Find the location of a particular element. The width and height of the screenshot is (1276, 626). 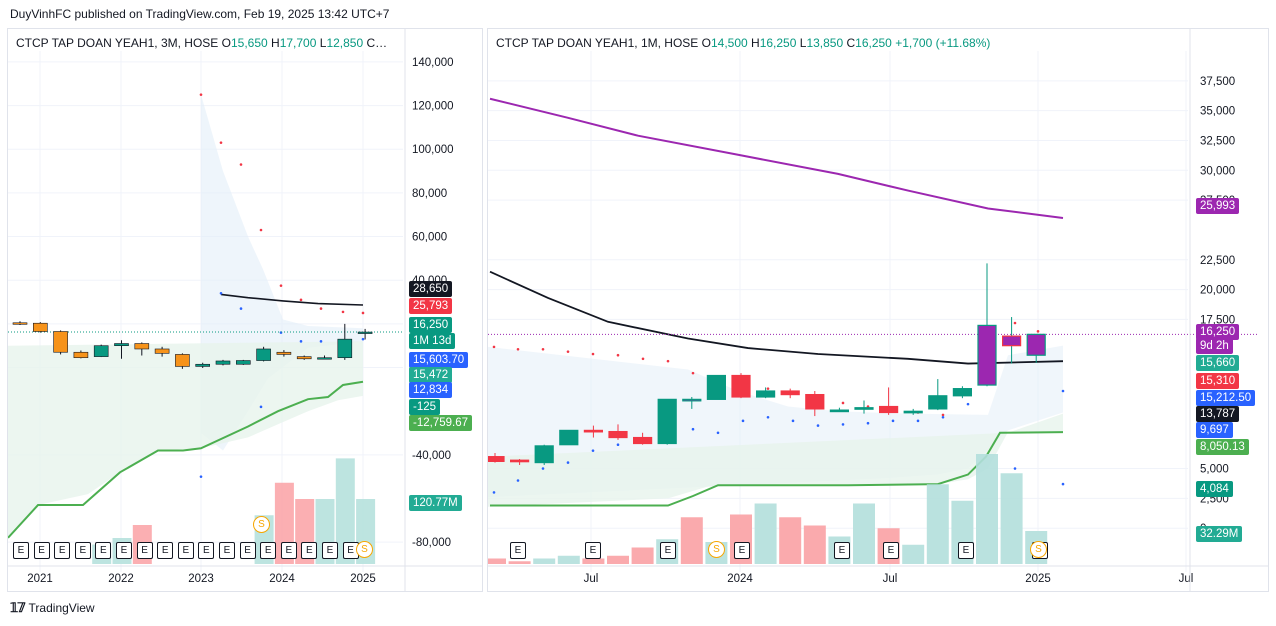

symbol-label: CTCP TAP DOAN YEAH1, 1M, HOSE is located at coordinates (597, 43).